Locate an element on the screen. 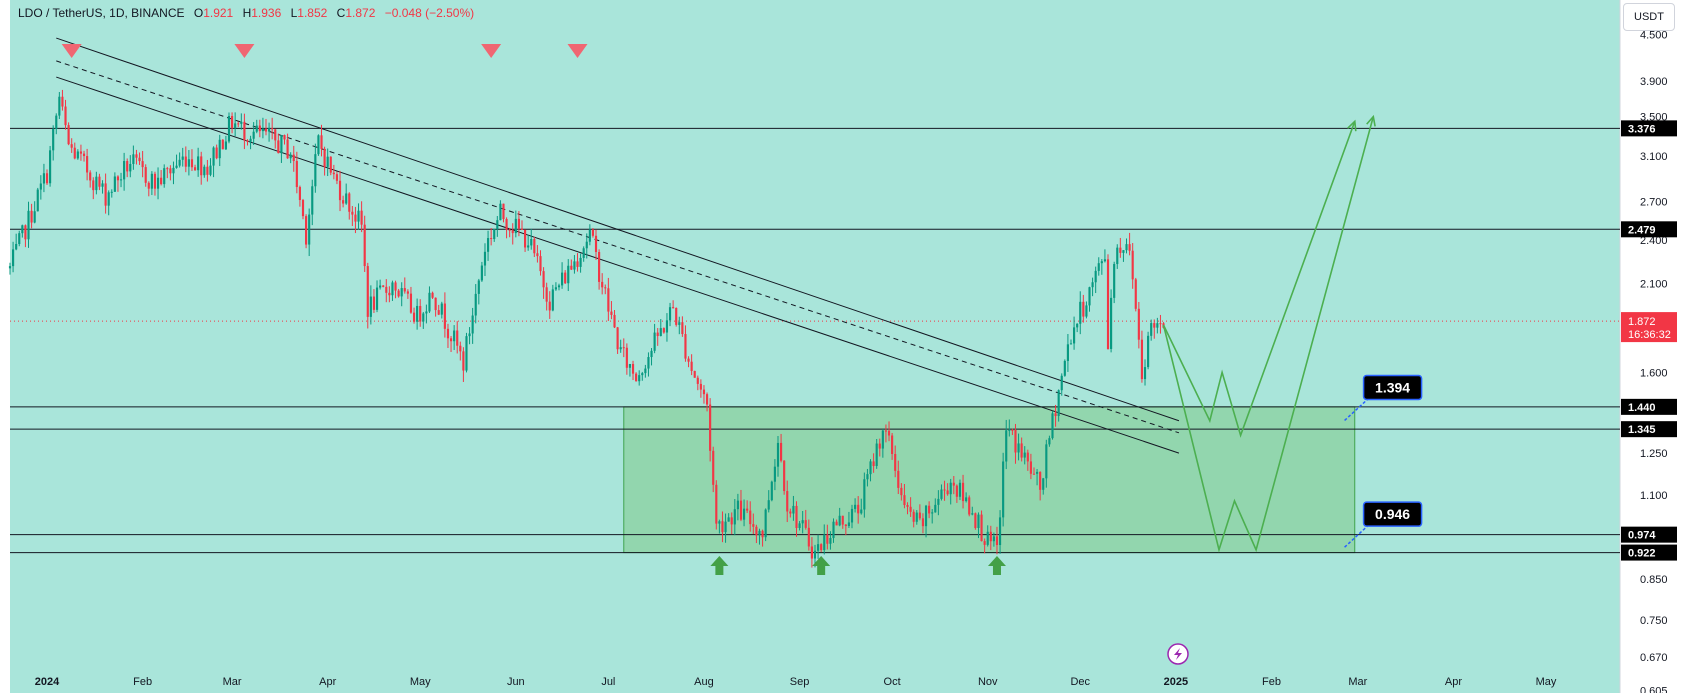 The image size is (1693, 693). currency-selector: USDT is located at coordinates (1649, 17).